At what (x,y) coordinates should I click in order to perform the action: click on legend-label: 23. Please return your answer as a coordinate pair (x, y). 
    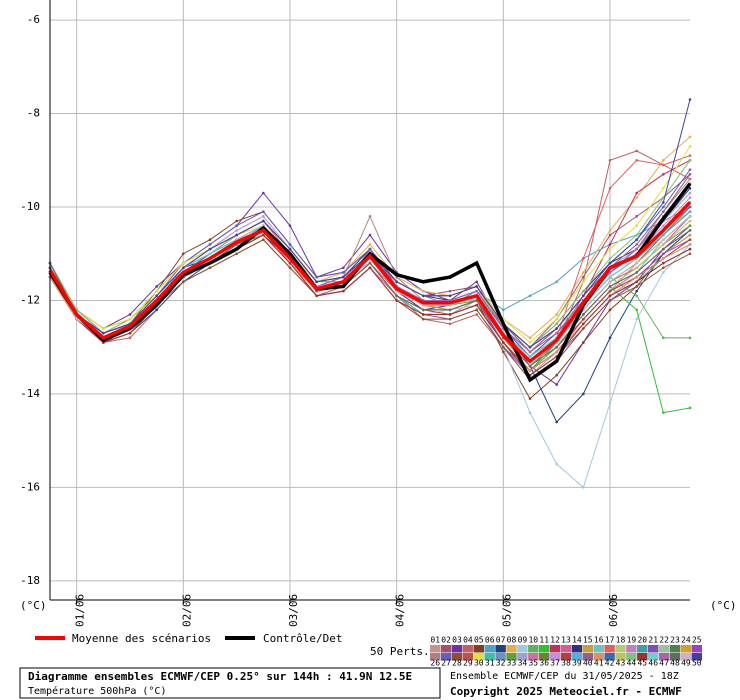
    Looking at the image, I should click on (675, 640).